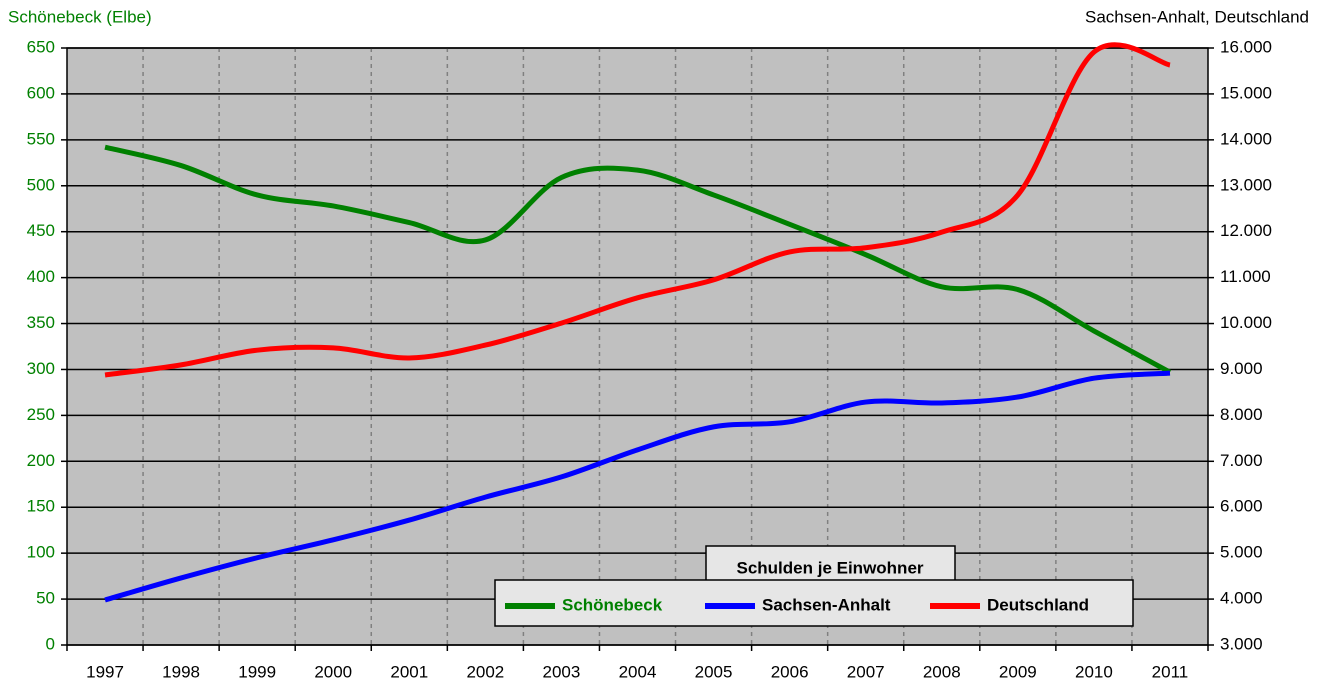 The image size is (1317, 686). Describe the element at coordinates (333, 671) in the screenshot. I see `x-tick-label: 2000` at that location.